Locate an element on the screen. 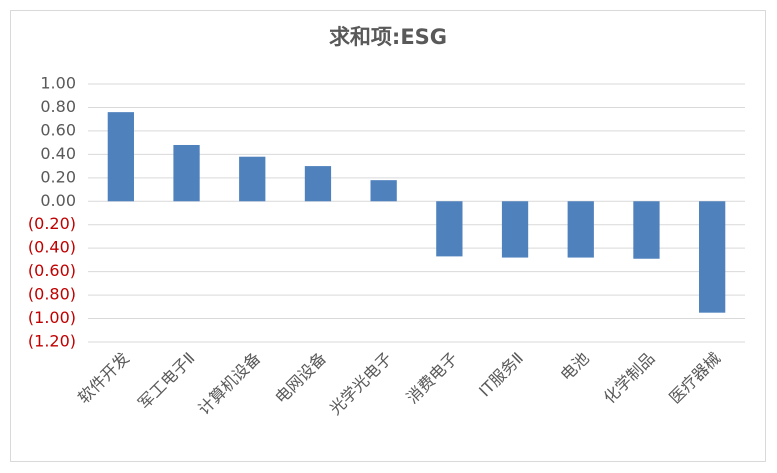 The image size is (777, 473). y-tick-label: (0.20) is located at coordinates (52, 223).